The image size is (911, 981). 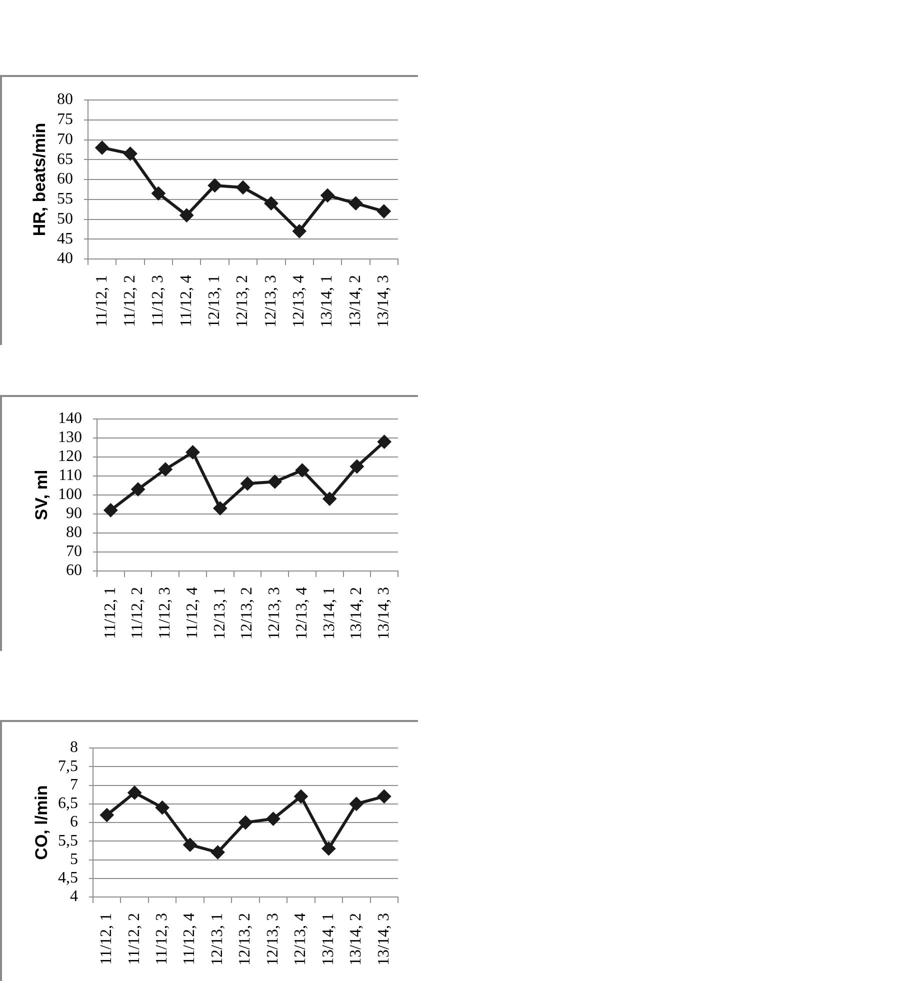 I want to click on y-tick-label: 90, so click(x=74, y=513).